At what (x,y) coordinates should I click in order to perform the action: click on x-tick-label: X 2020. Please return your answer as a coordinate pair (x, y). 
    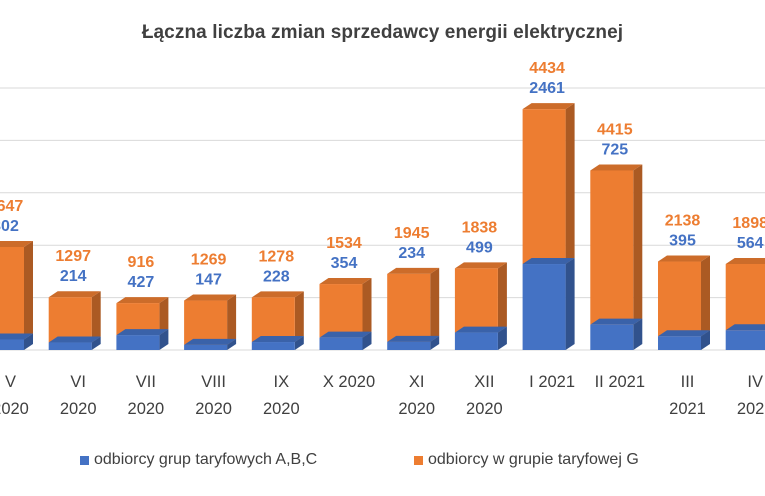
    Looking at the image, I should click on (349, 382).